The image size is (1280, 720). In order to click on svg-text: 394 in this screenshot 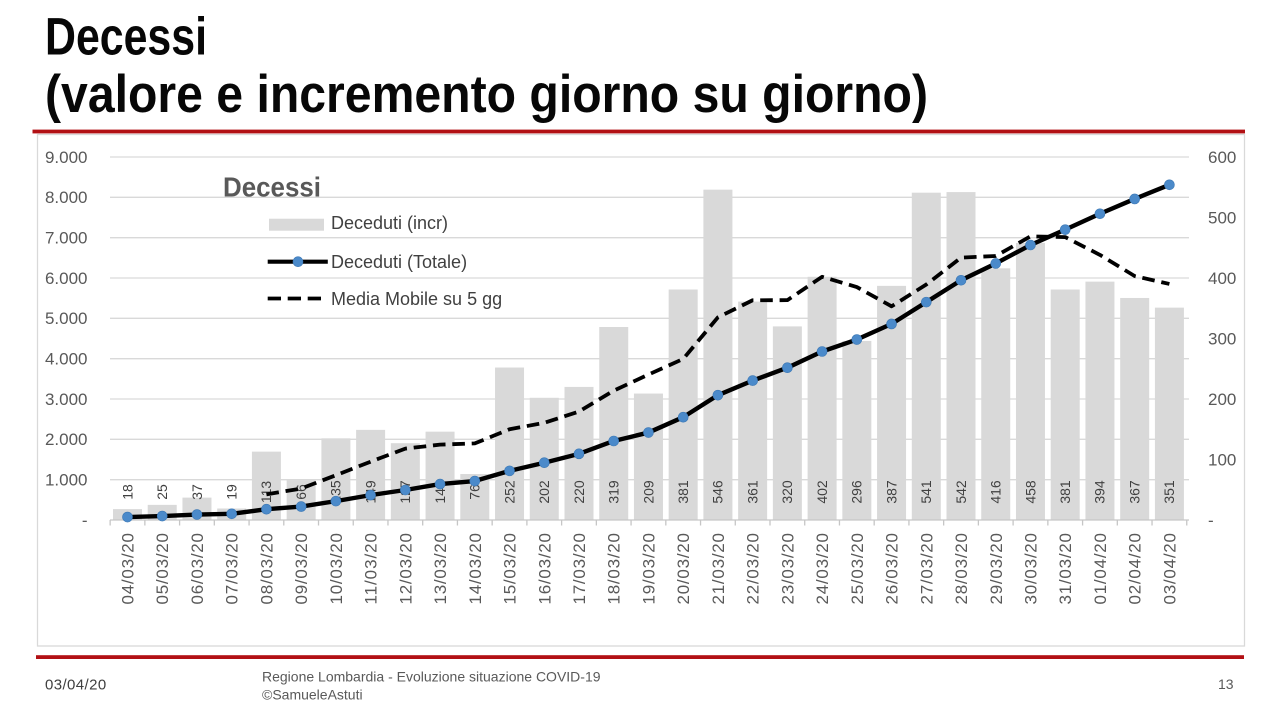, I will do `click(1100, 492)`.